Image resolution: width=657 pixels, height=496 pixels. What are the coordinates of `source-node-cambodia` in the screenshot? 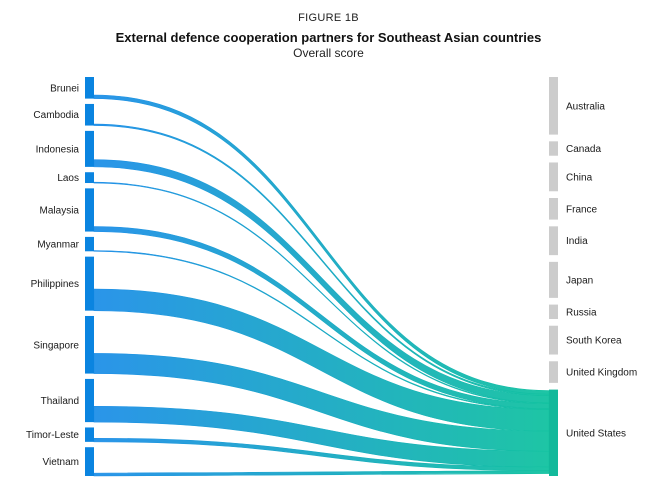 It's located at (89, 114).